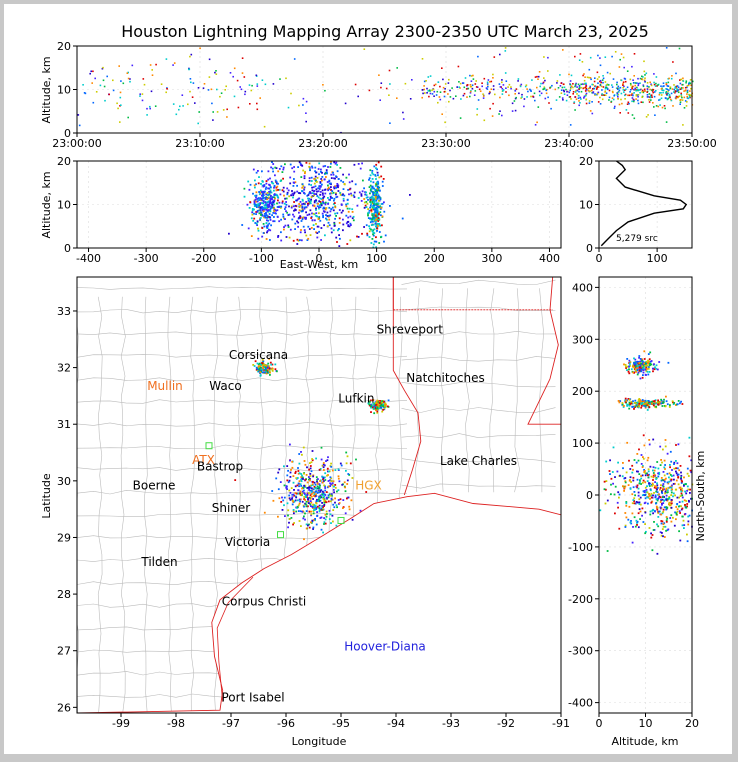  Describe the element at coordinates (203, 460) in the screenshot. I see `city-label: ATX` at that location.